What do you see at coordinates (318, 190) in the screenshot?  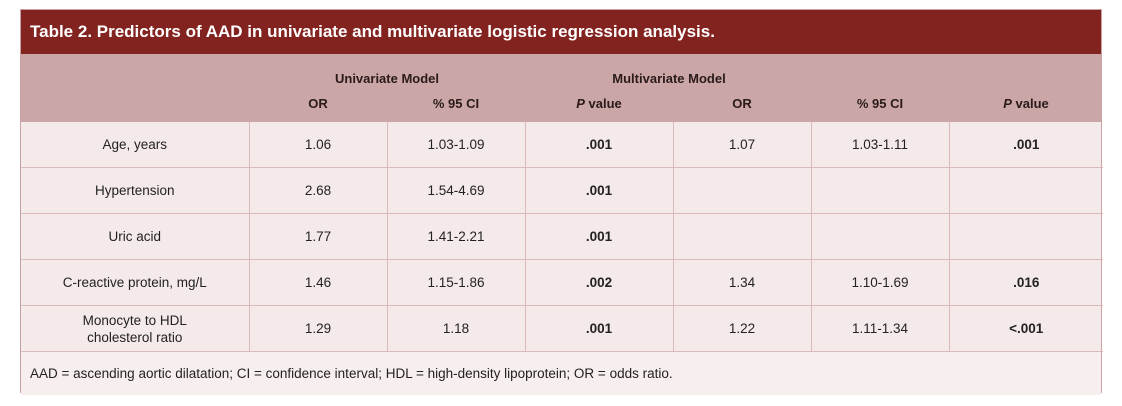 I see `uni-or-cell: 2.68` at bounding box center [318, 190].